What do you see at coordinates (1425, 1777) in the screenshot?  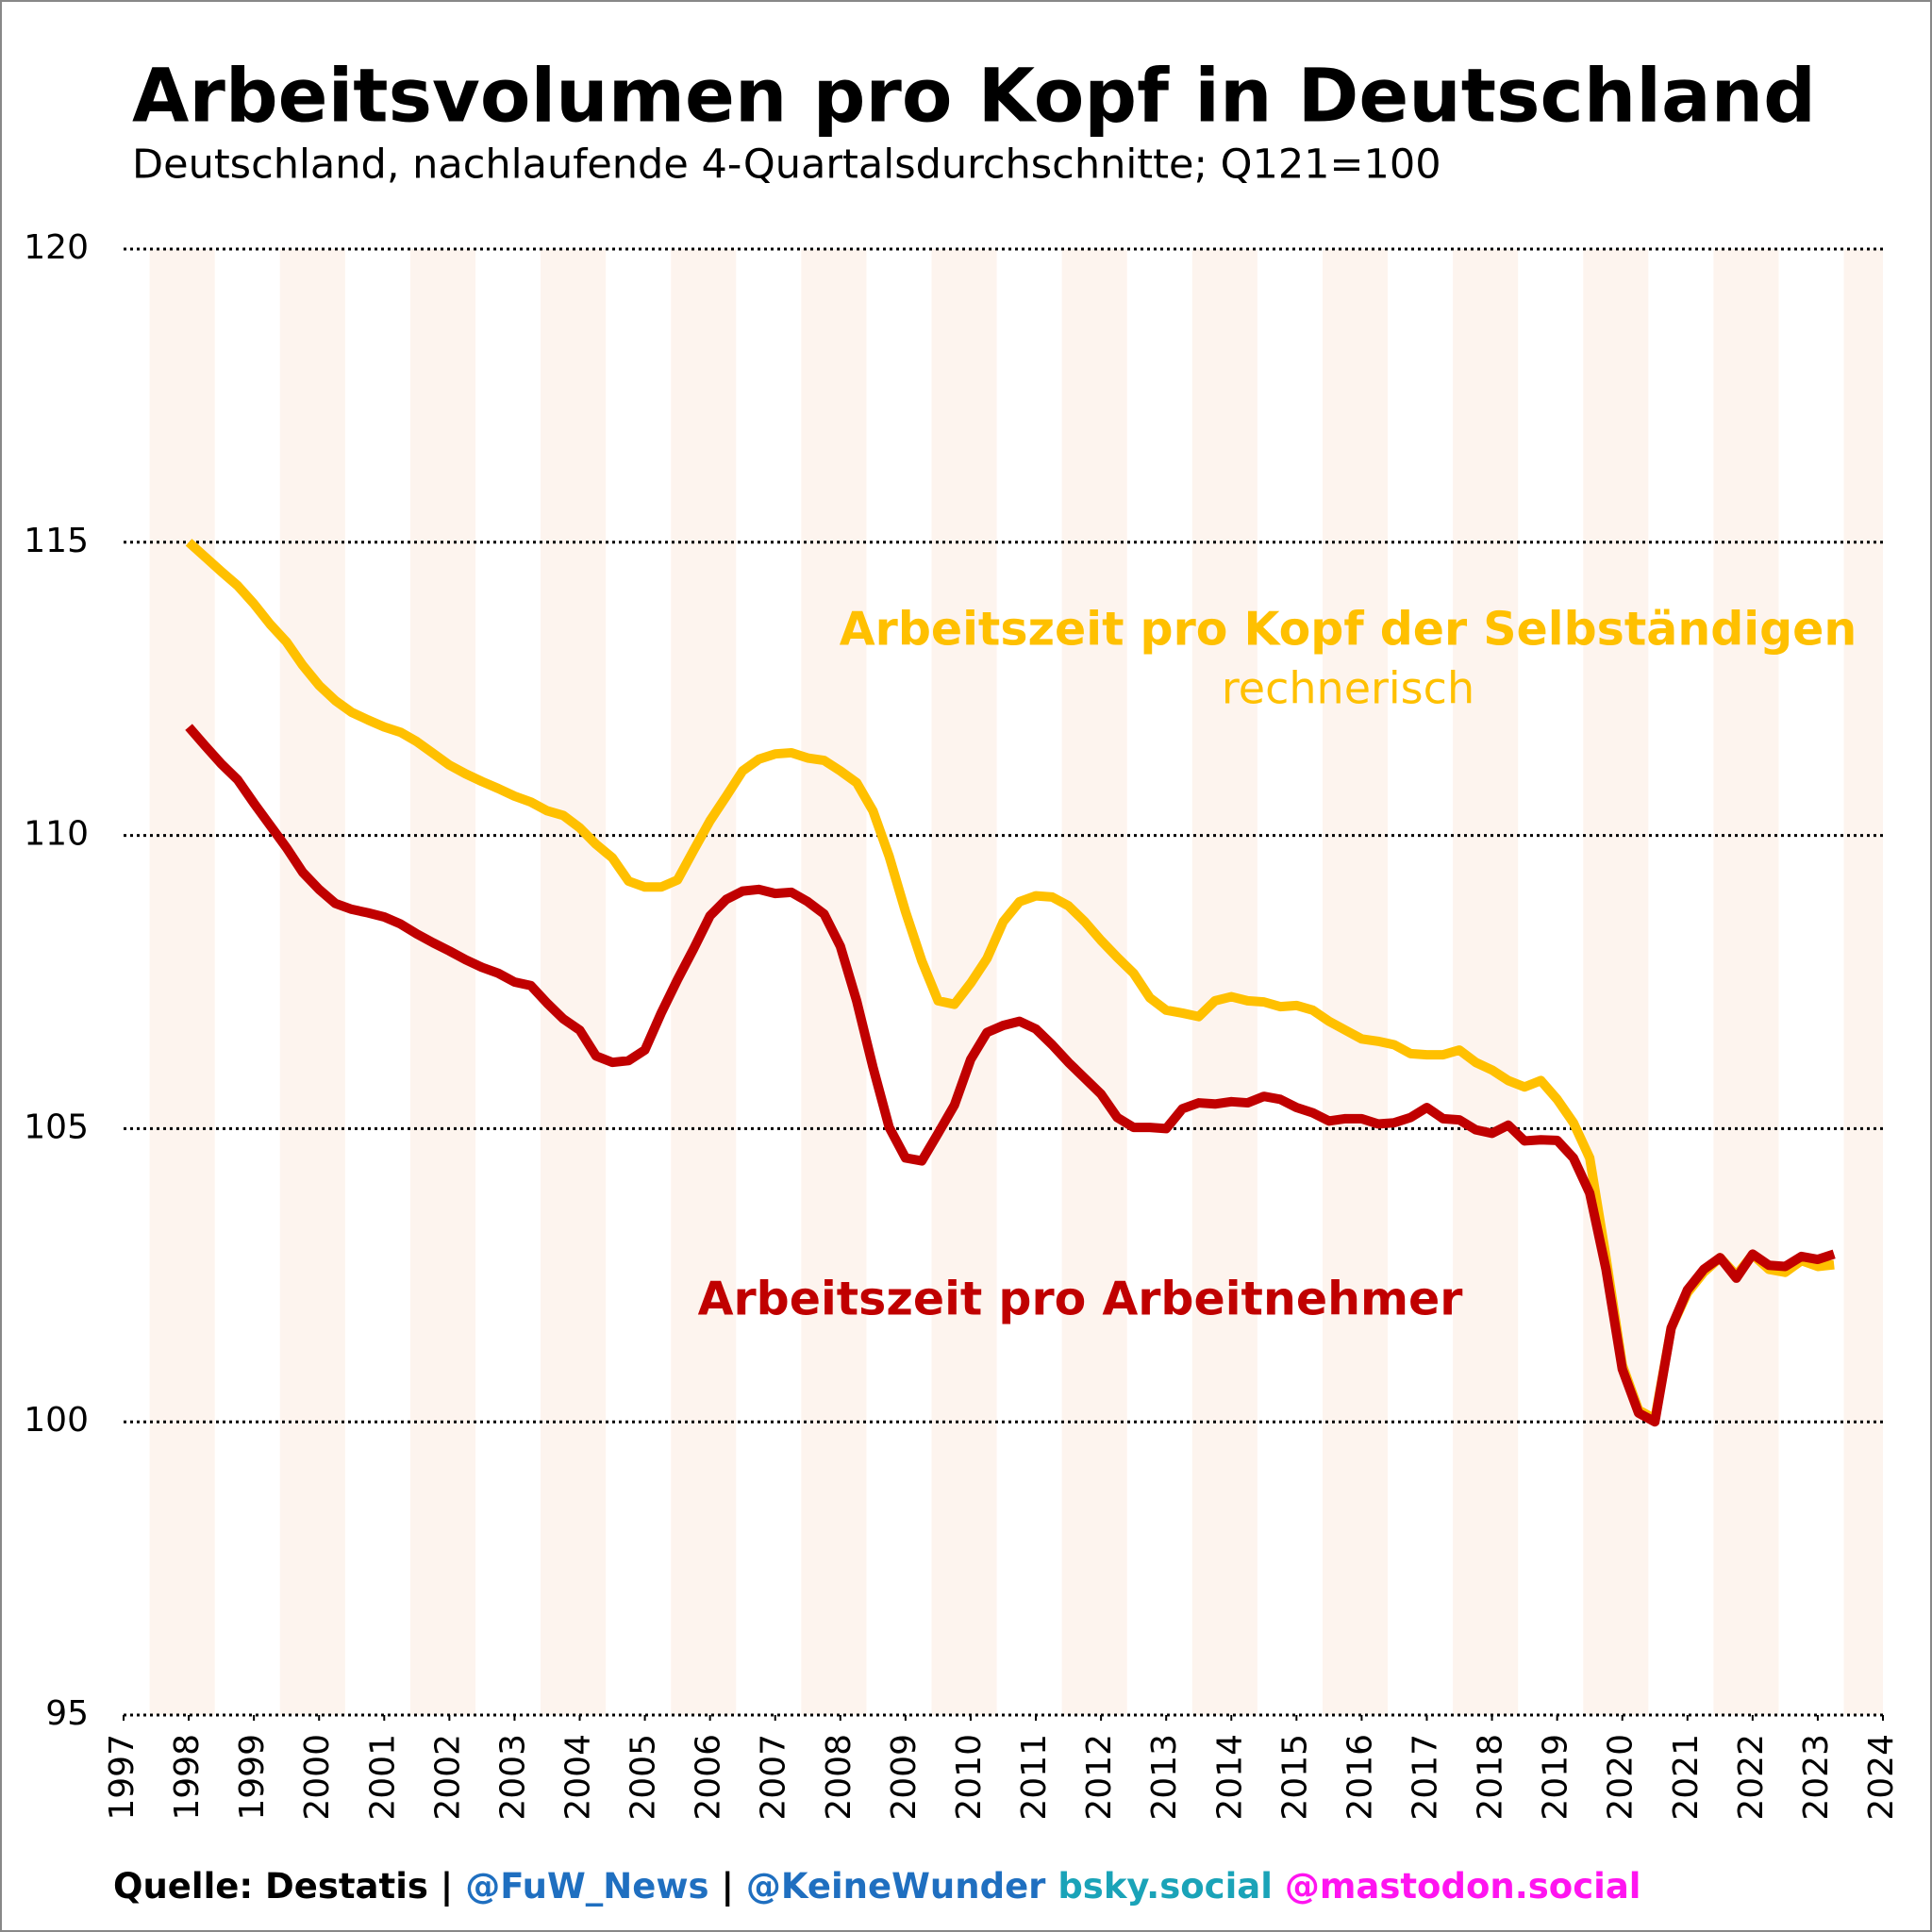 I see `x-tick-label: 2017` at bounding box center [1425, 1777].